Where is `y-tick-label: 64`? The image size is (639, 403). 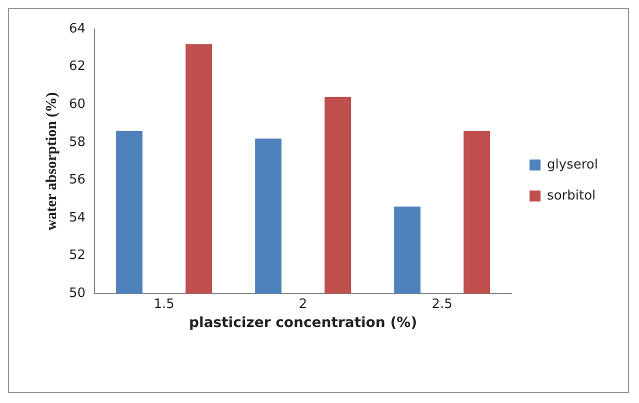
y-tick-label: 64 is located at coordinates (77, 28).